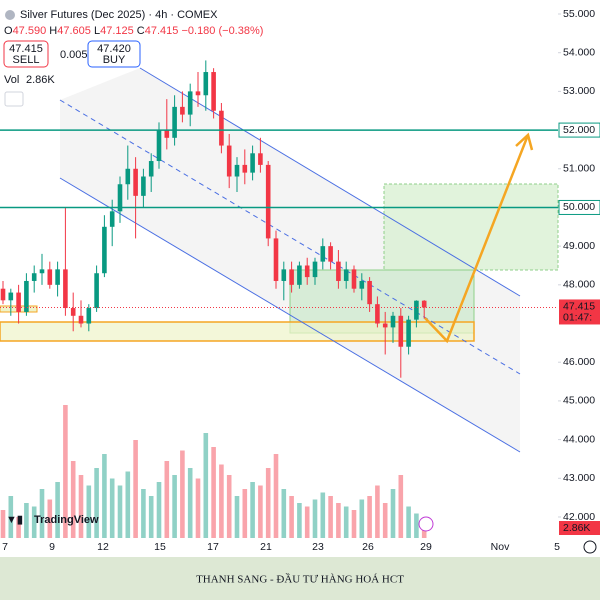 The height and width of the screenshot is (600, 600). I want to click on volume-last-label: 2.86K, so click(576, 528).